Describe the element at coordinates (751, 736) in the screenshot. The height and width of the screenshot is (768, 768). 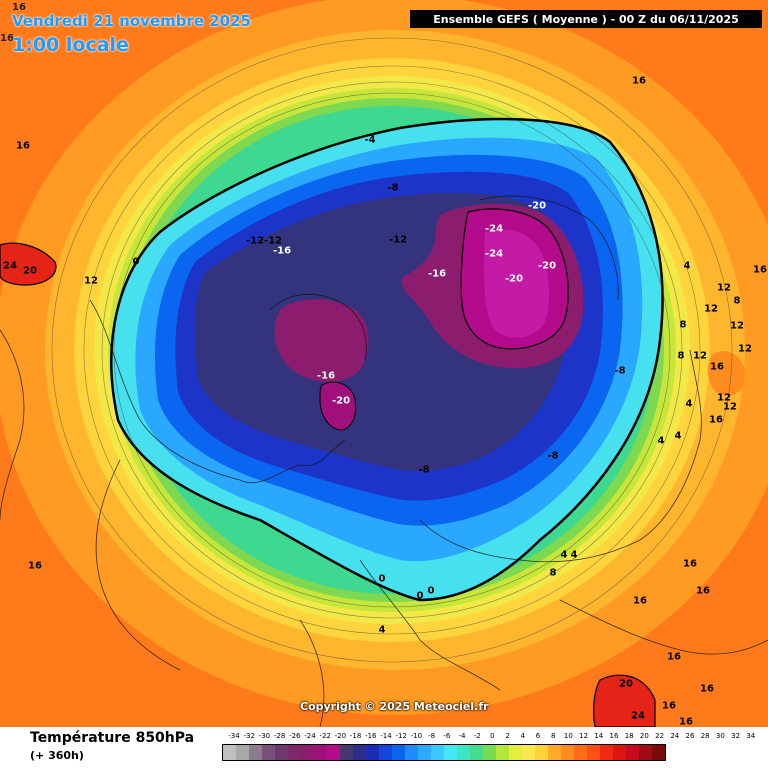
I see `legend-tick-label: 34` at that location.